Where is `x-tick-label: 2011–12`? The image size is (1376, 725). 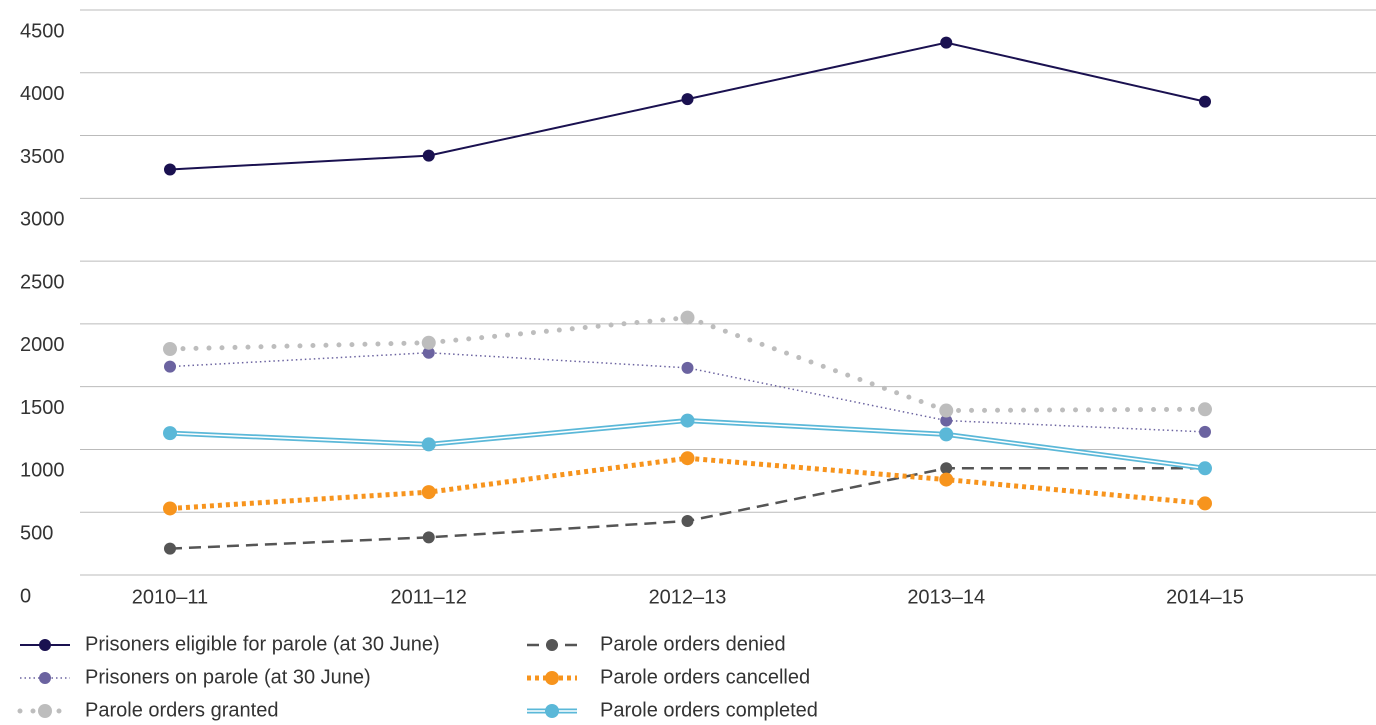
x-tick-label: 2011–12 is located at coordinates (429, 597).